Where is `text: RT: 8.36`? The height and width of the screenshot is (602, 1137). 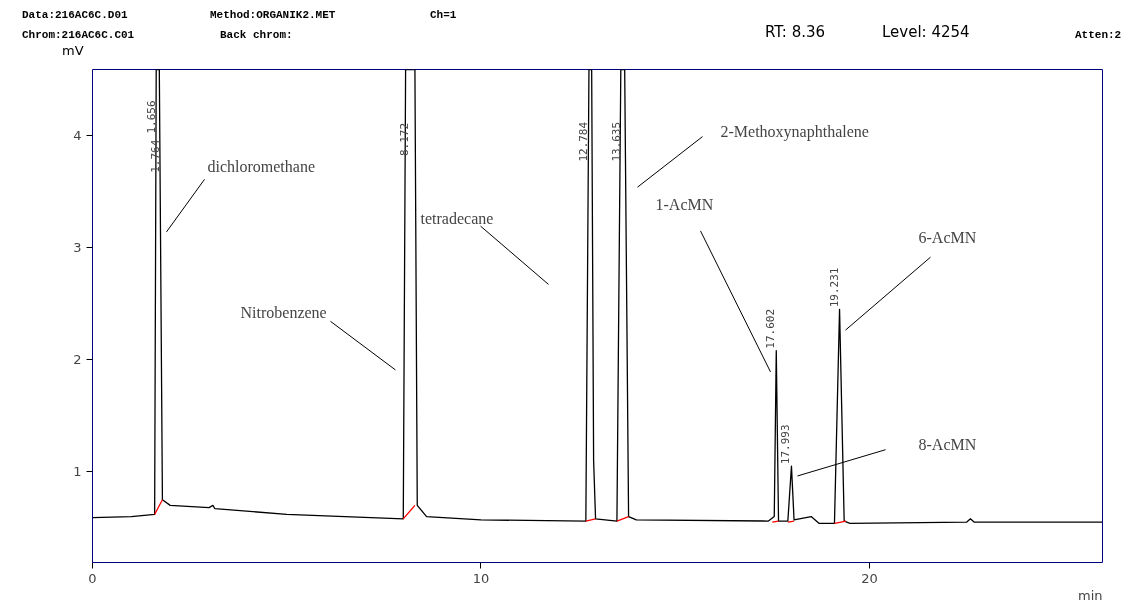 text: RT: 8.36 is located at coordinates (795, 32).